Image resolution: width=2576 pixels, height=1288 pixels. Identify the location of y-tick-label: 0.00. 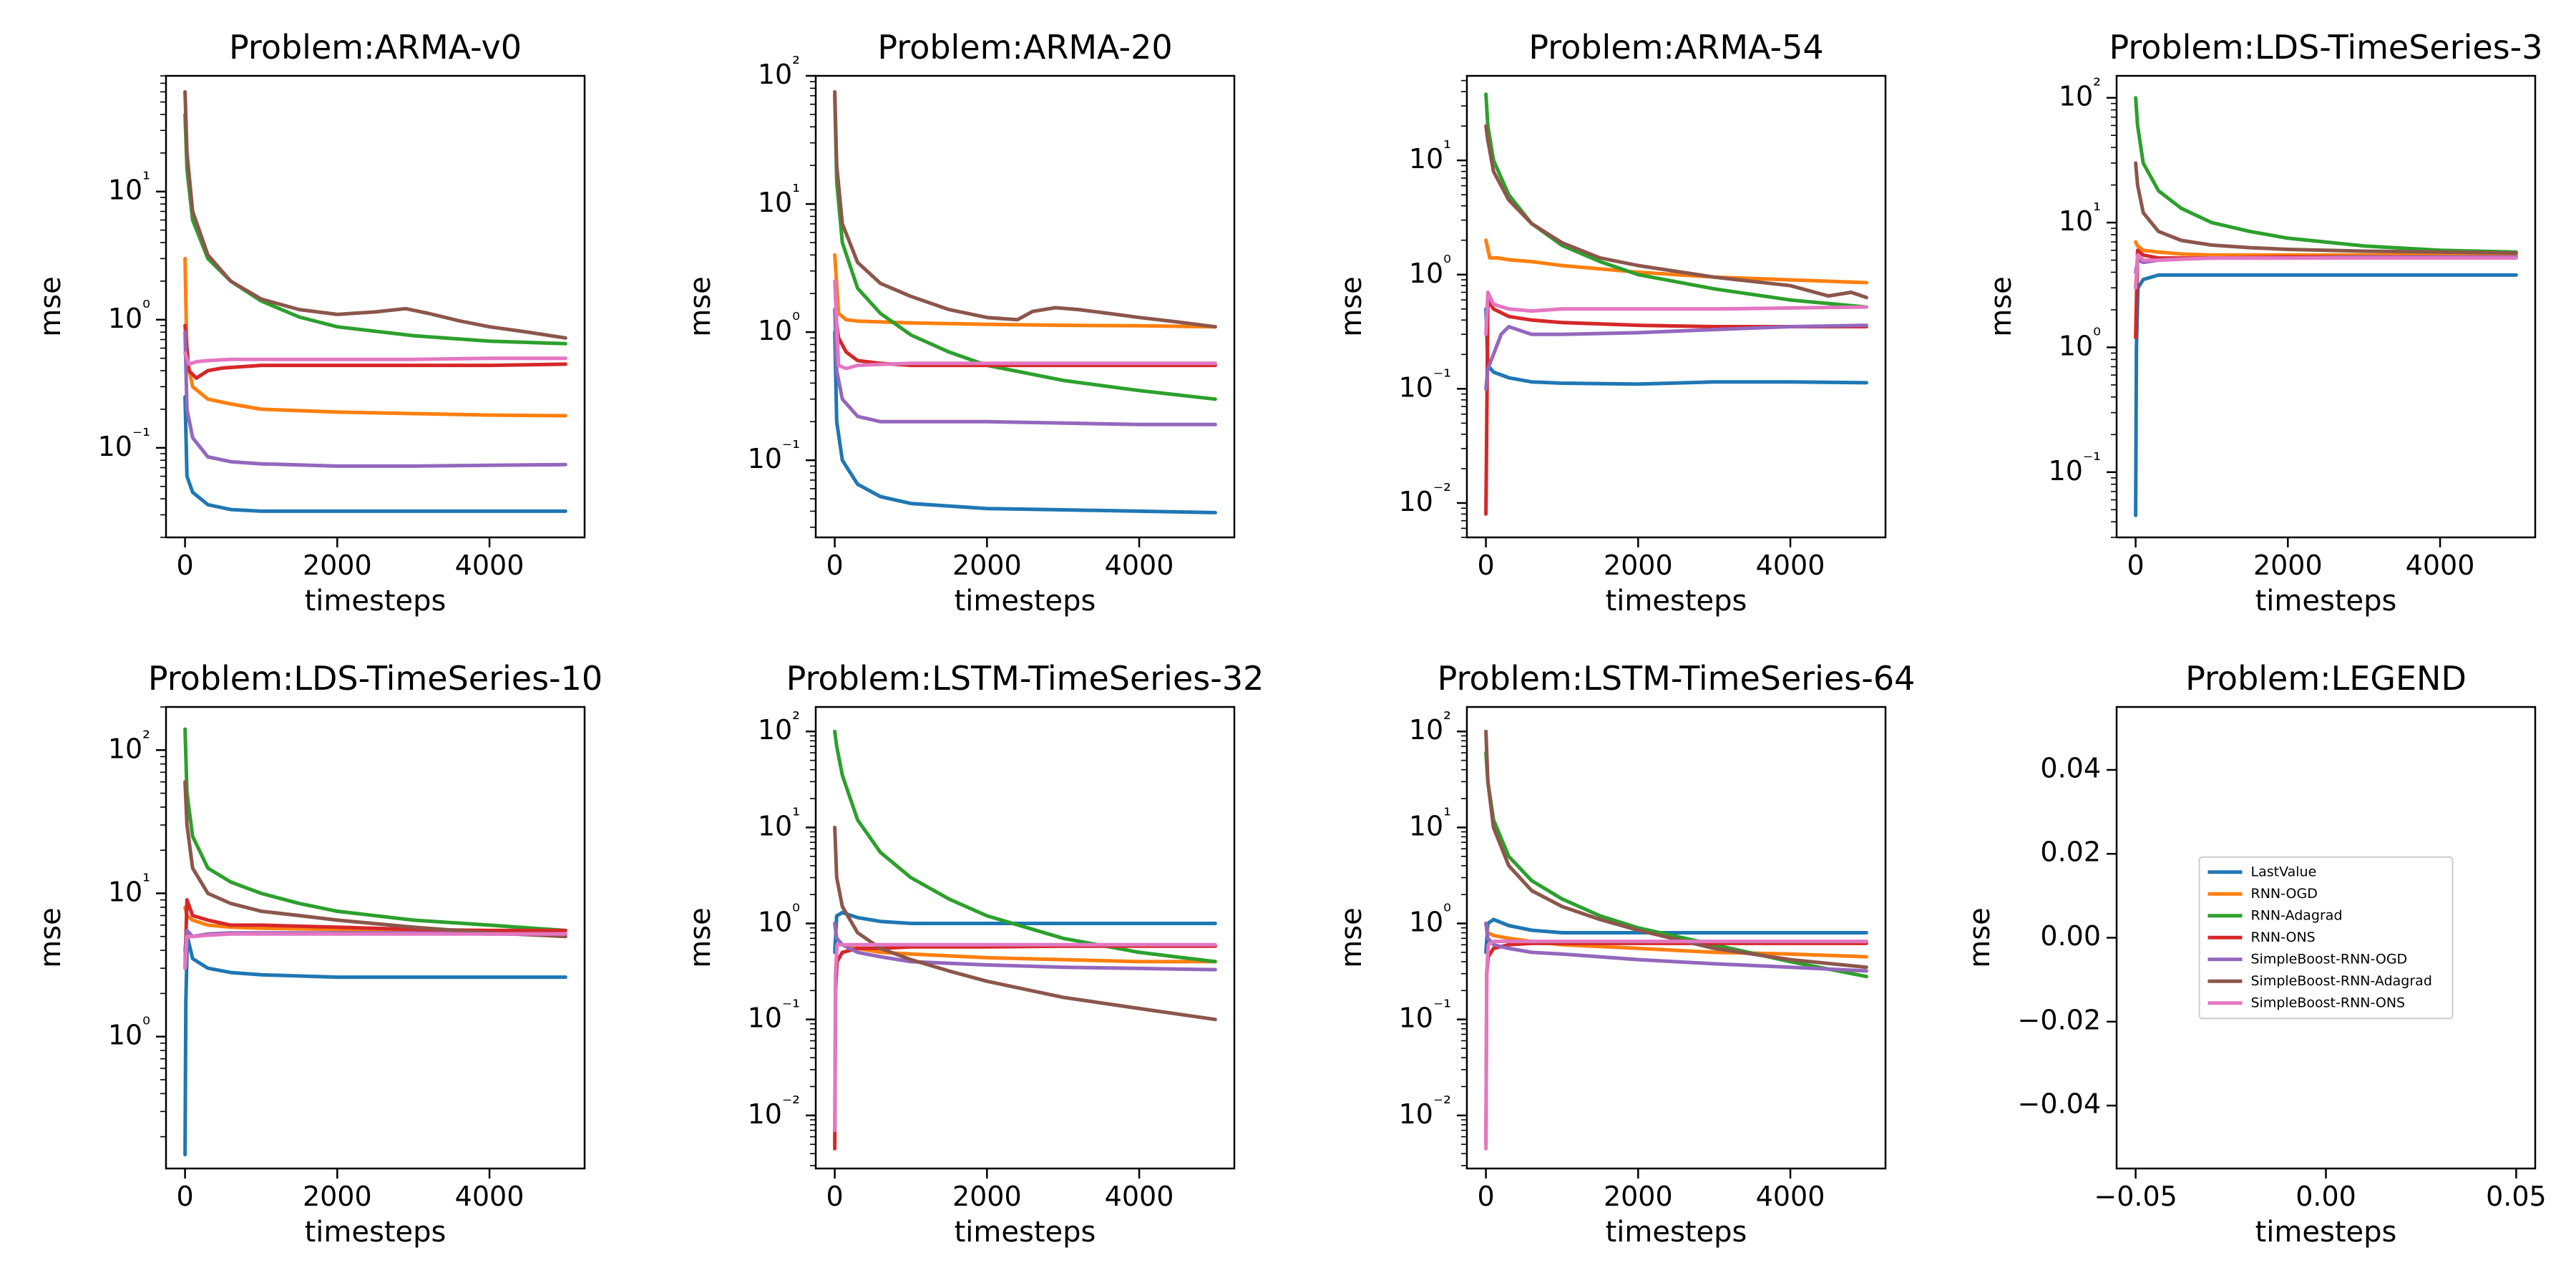
(2070, 936).